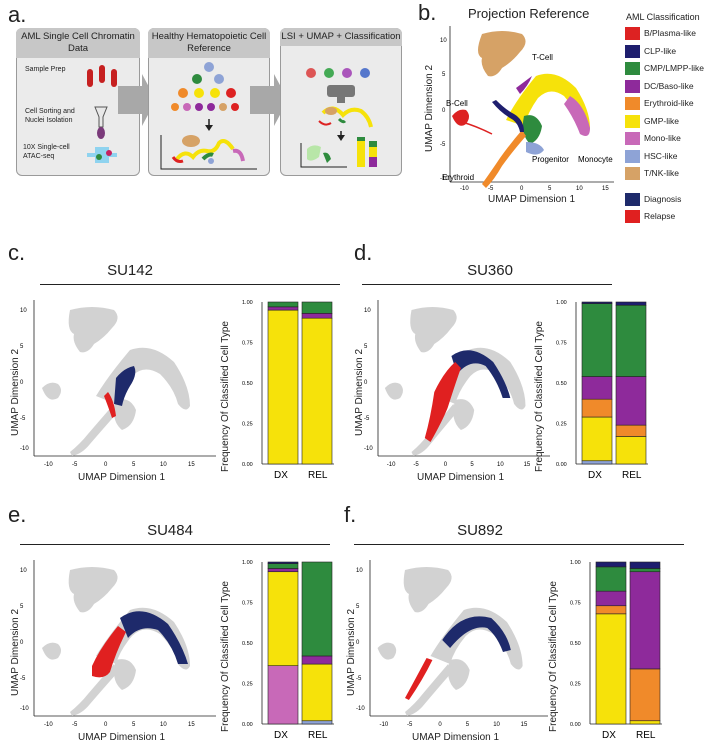 The height and width of the screenshot is (744, 711). I want to click on umap-xlabel: UMAP Dimension 1, so click(122, 737).